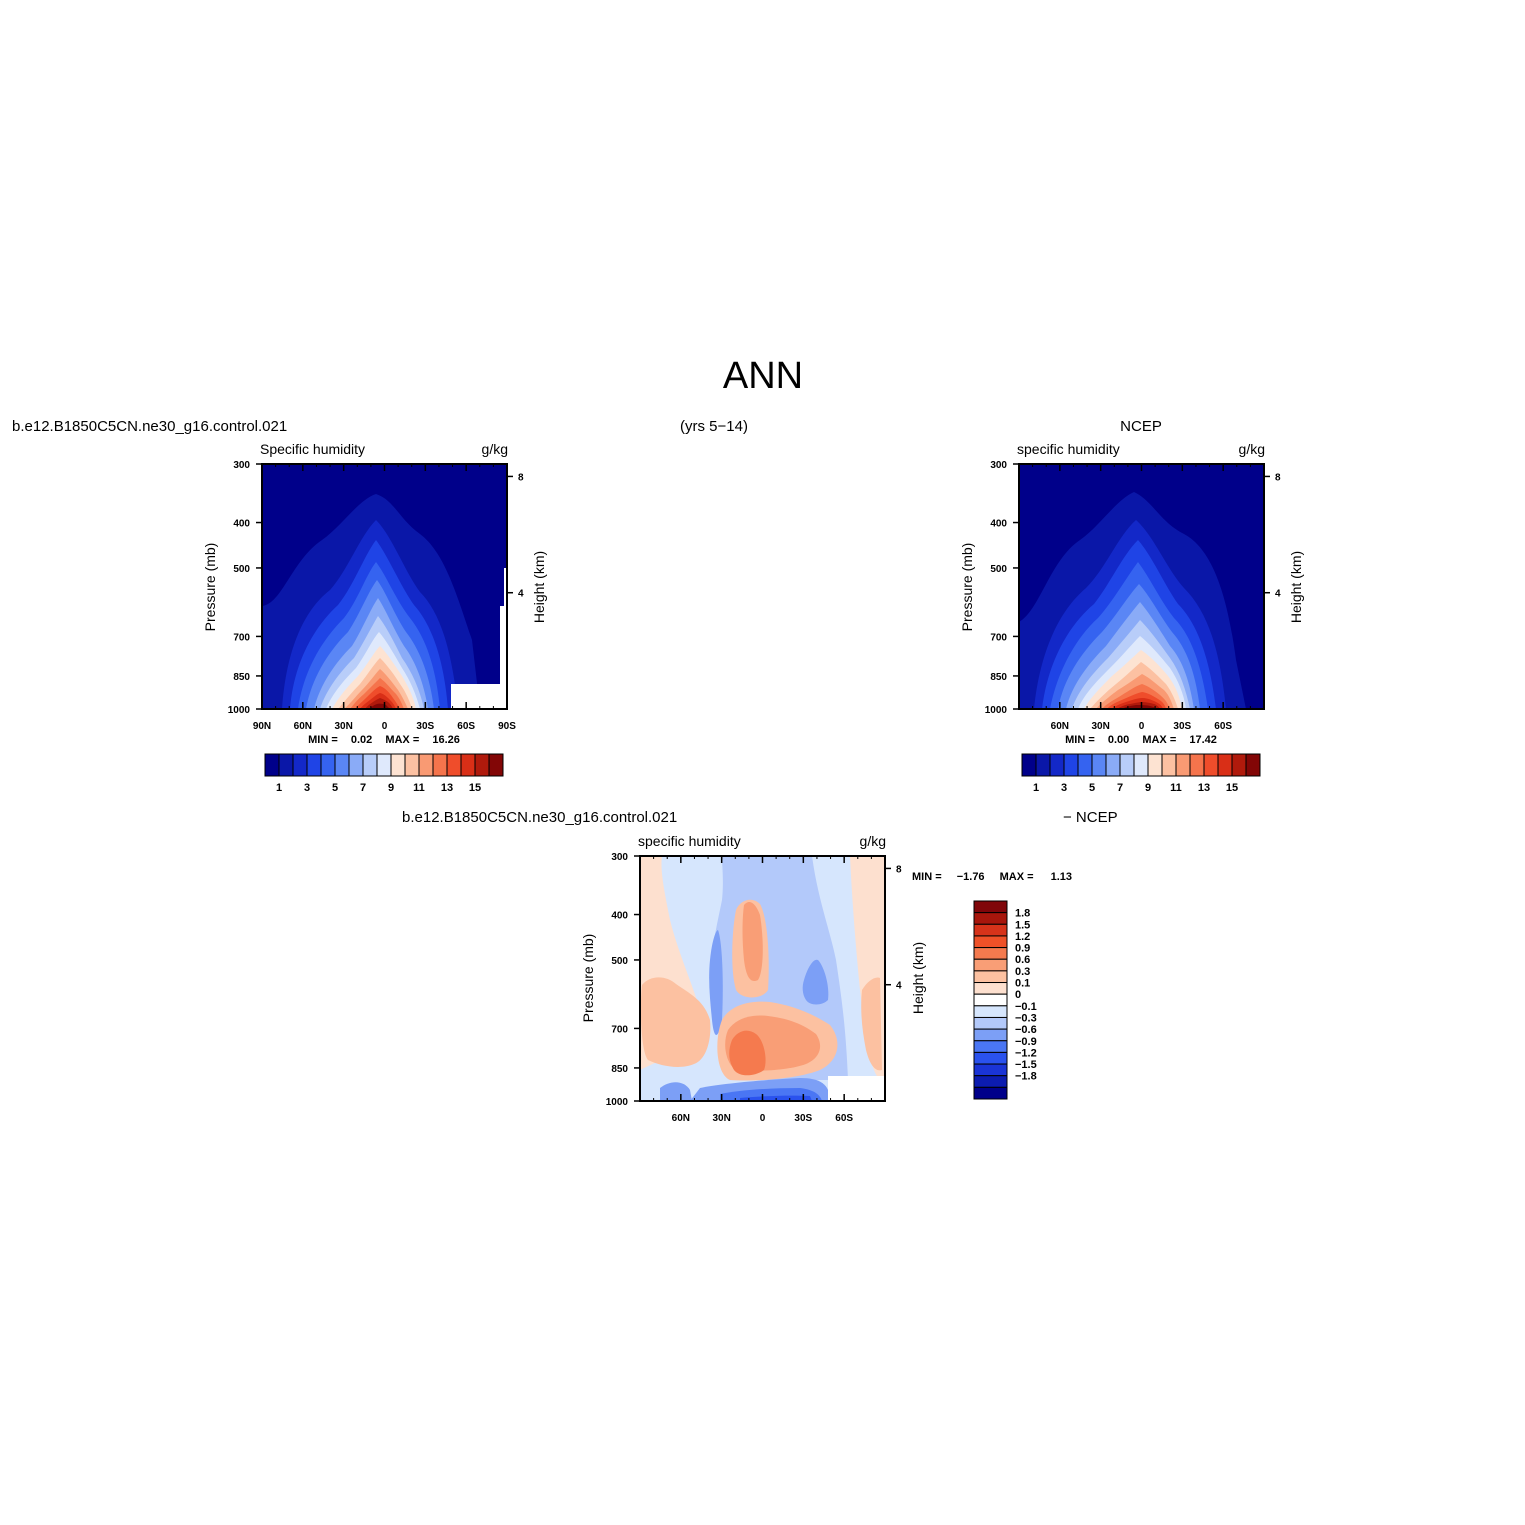  What do you see at coordinates (918, 978) in the screenshot?
I see `diff-y2-axis-label: Height (km)` at bounding box center [918, 978].